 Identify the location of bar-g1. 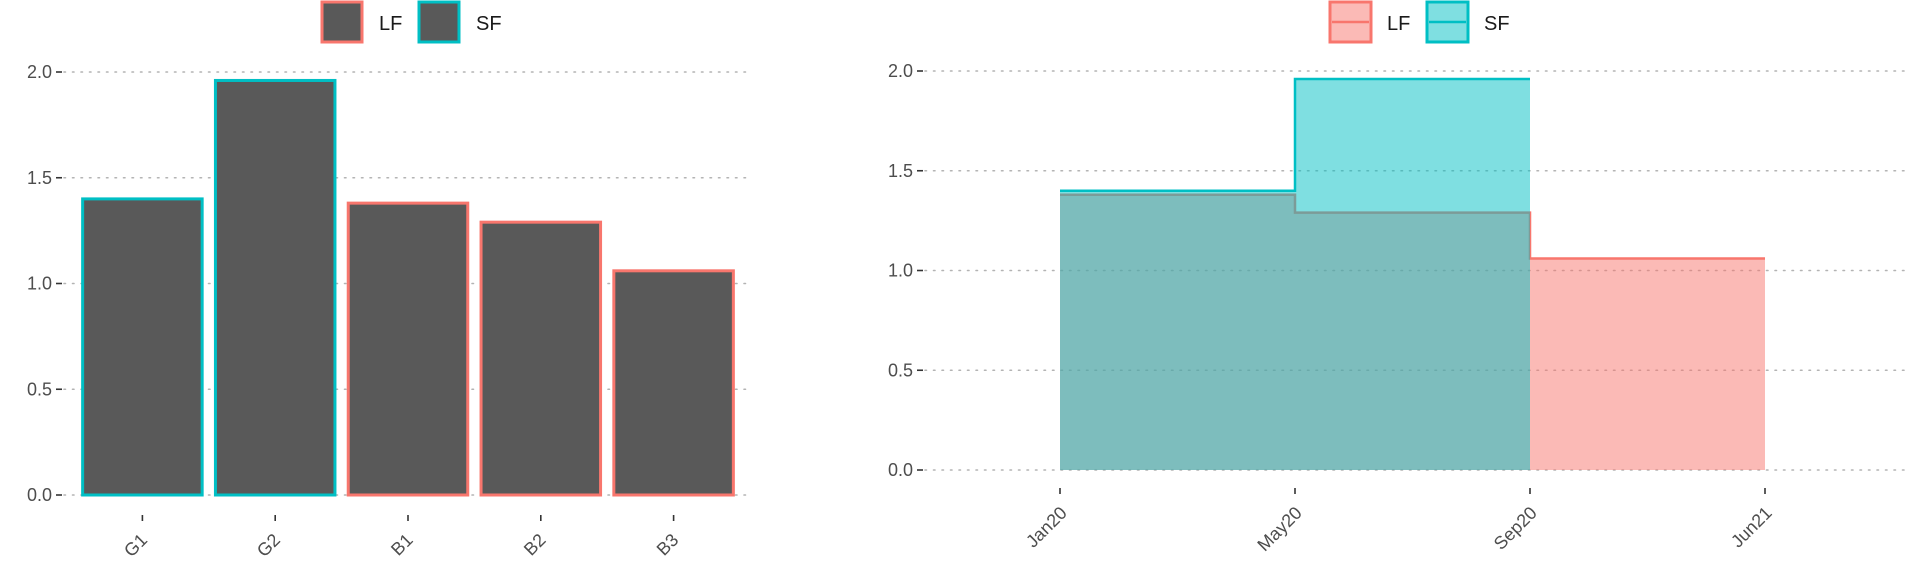
(142, 347).